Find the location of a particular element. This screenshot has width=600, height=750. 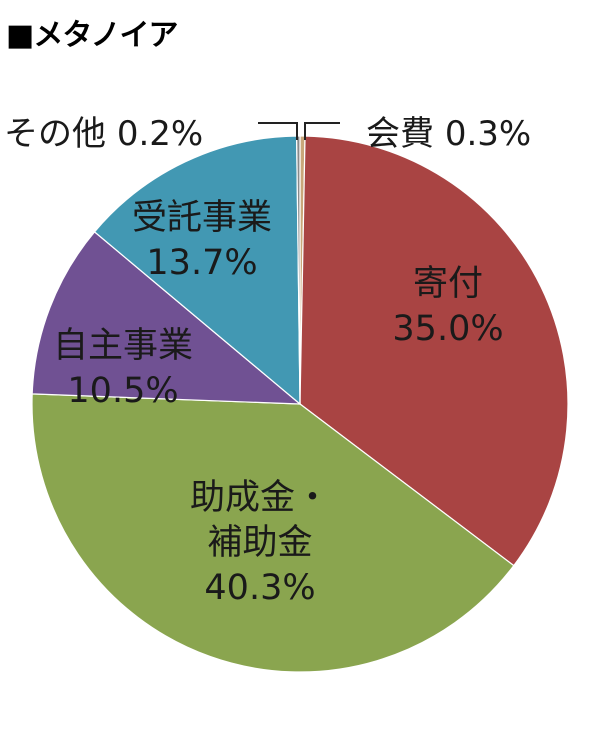

slice-label-kifu-value: 35.0% is located at coordinates (448, 328).